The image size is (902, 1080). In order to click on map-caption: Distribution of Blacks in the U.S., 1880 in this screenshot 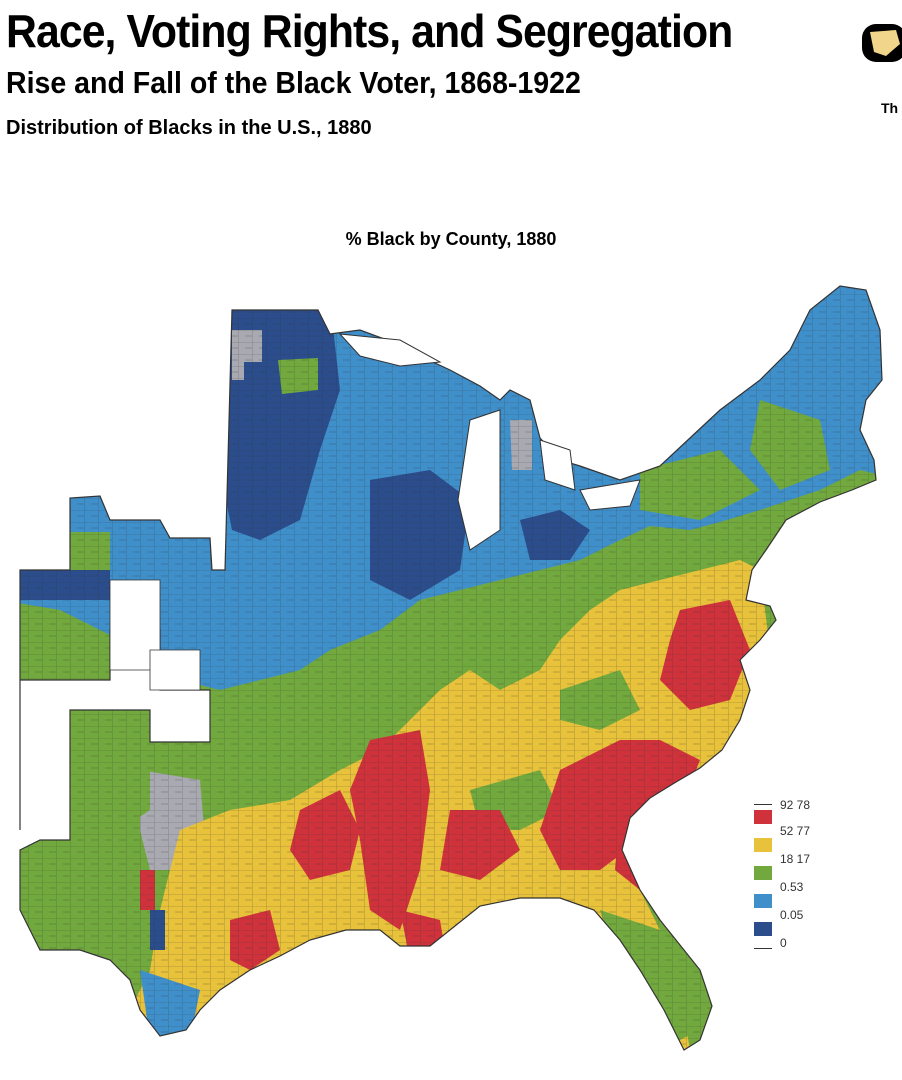, I will do `click(189, 128)`.